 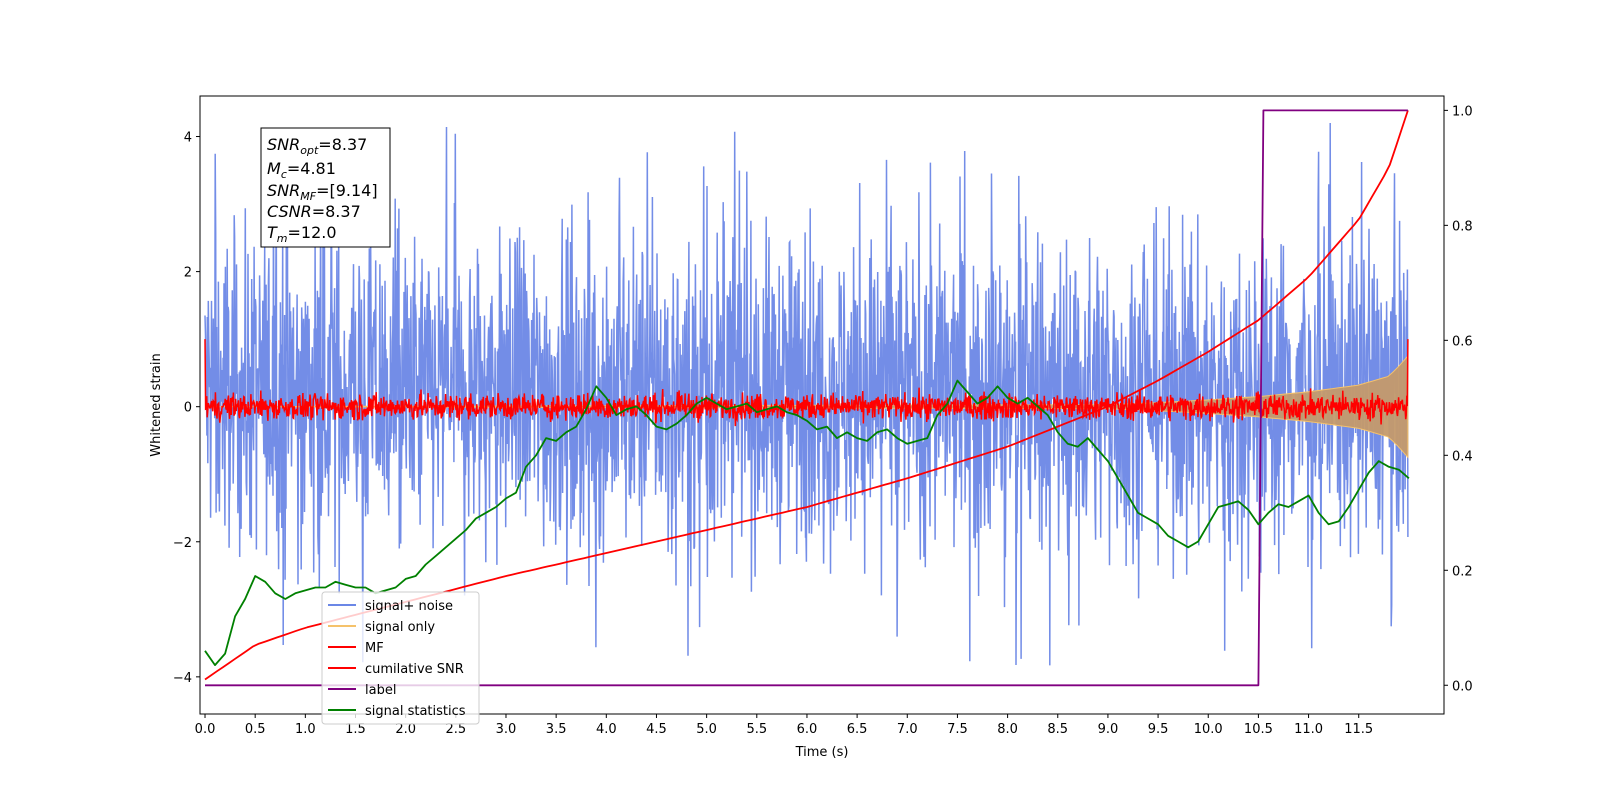 What do you see at coordinates (182, 678) in the screenshot?
I see `y-tick-label: −4` at bounding box center [182, 678].